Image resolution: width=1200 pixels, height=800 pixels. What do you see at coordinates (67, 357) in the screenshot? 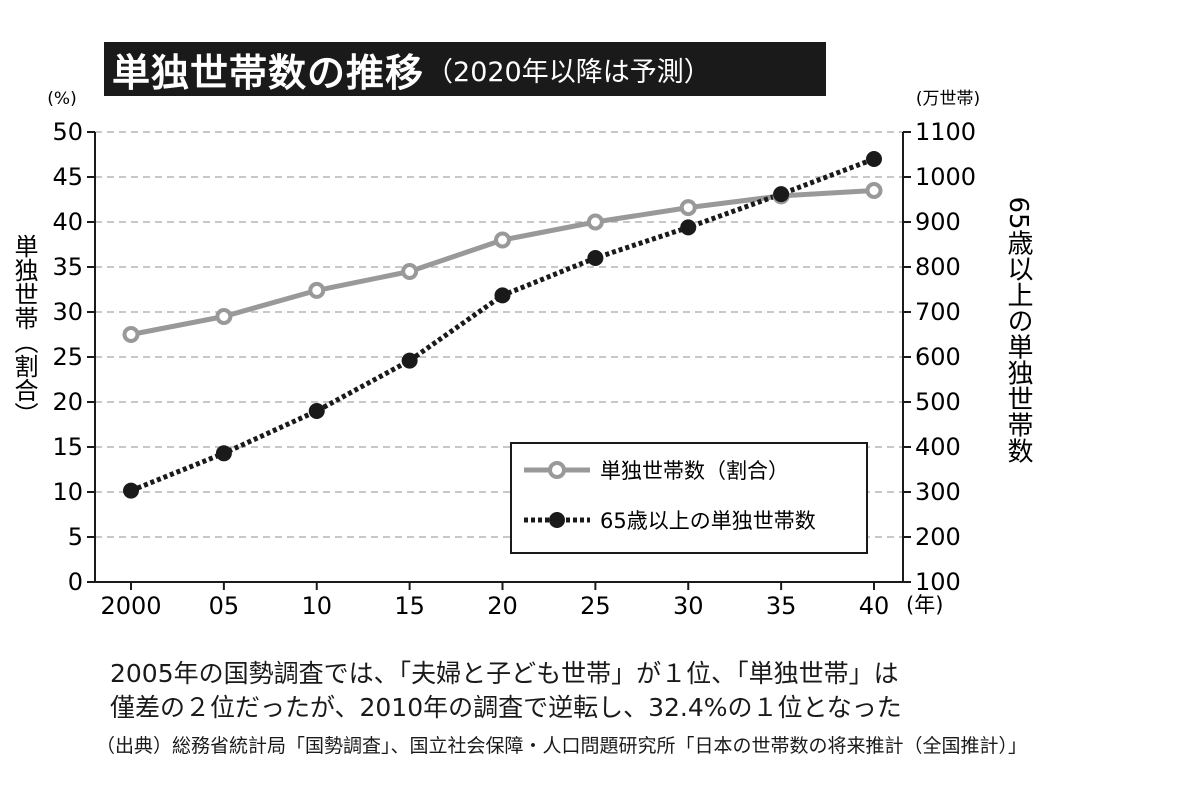
I see `left-tick-label: 25` at bounding box center [67, 357].